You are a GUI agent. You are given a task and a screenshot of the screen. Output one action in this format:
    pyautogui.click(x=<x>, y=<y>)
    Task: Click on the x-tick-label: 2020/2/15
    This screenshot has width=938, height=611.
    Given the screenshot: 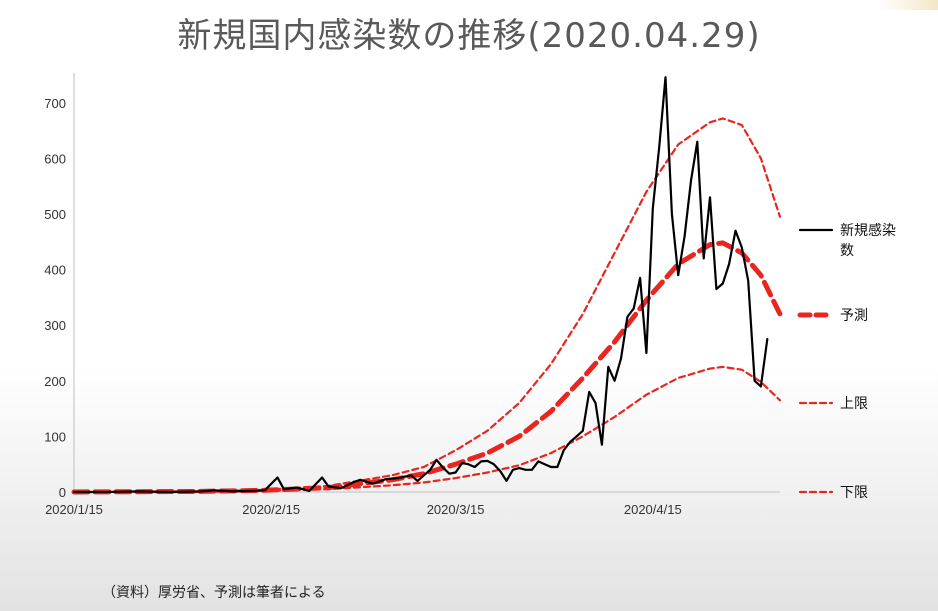 What is the action you would take?
    pyautogui.click(x=271, y=509)
    